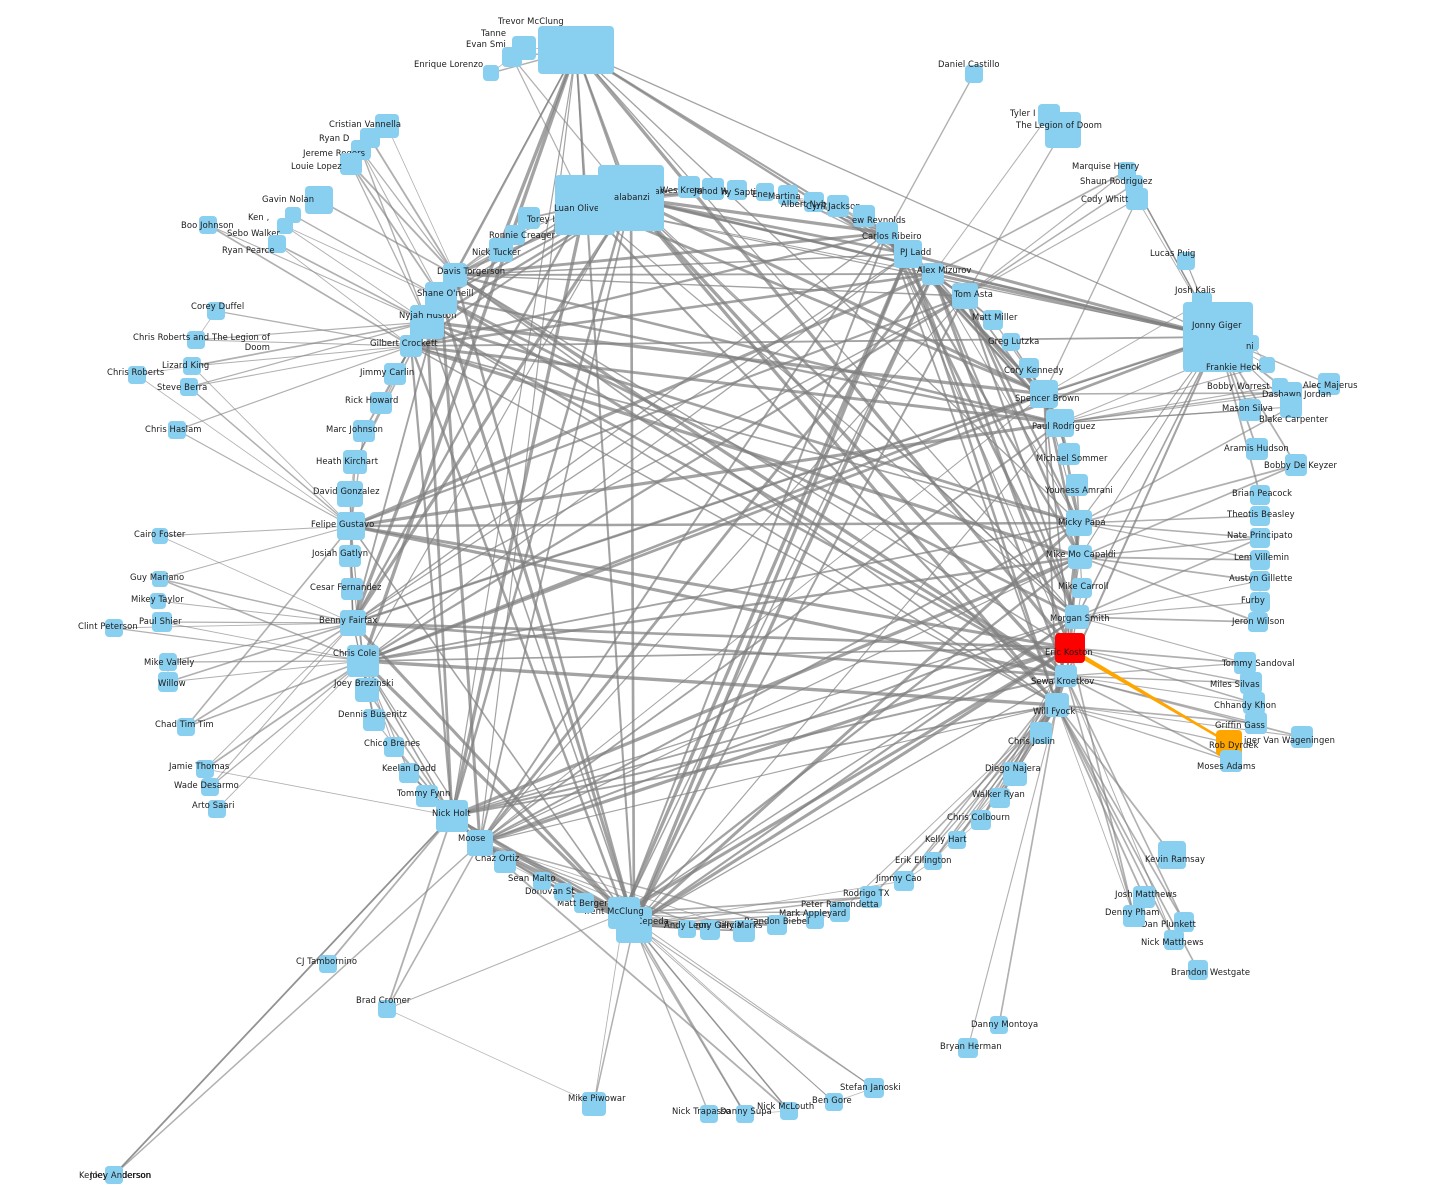  Describe the element at coordinates (196, 340) in the screenshot. I see `graph-node-chris-roberts-legion` at that location.